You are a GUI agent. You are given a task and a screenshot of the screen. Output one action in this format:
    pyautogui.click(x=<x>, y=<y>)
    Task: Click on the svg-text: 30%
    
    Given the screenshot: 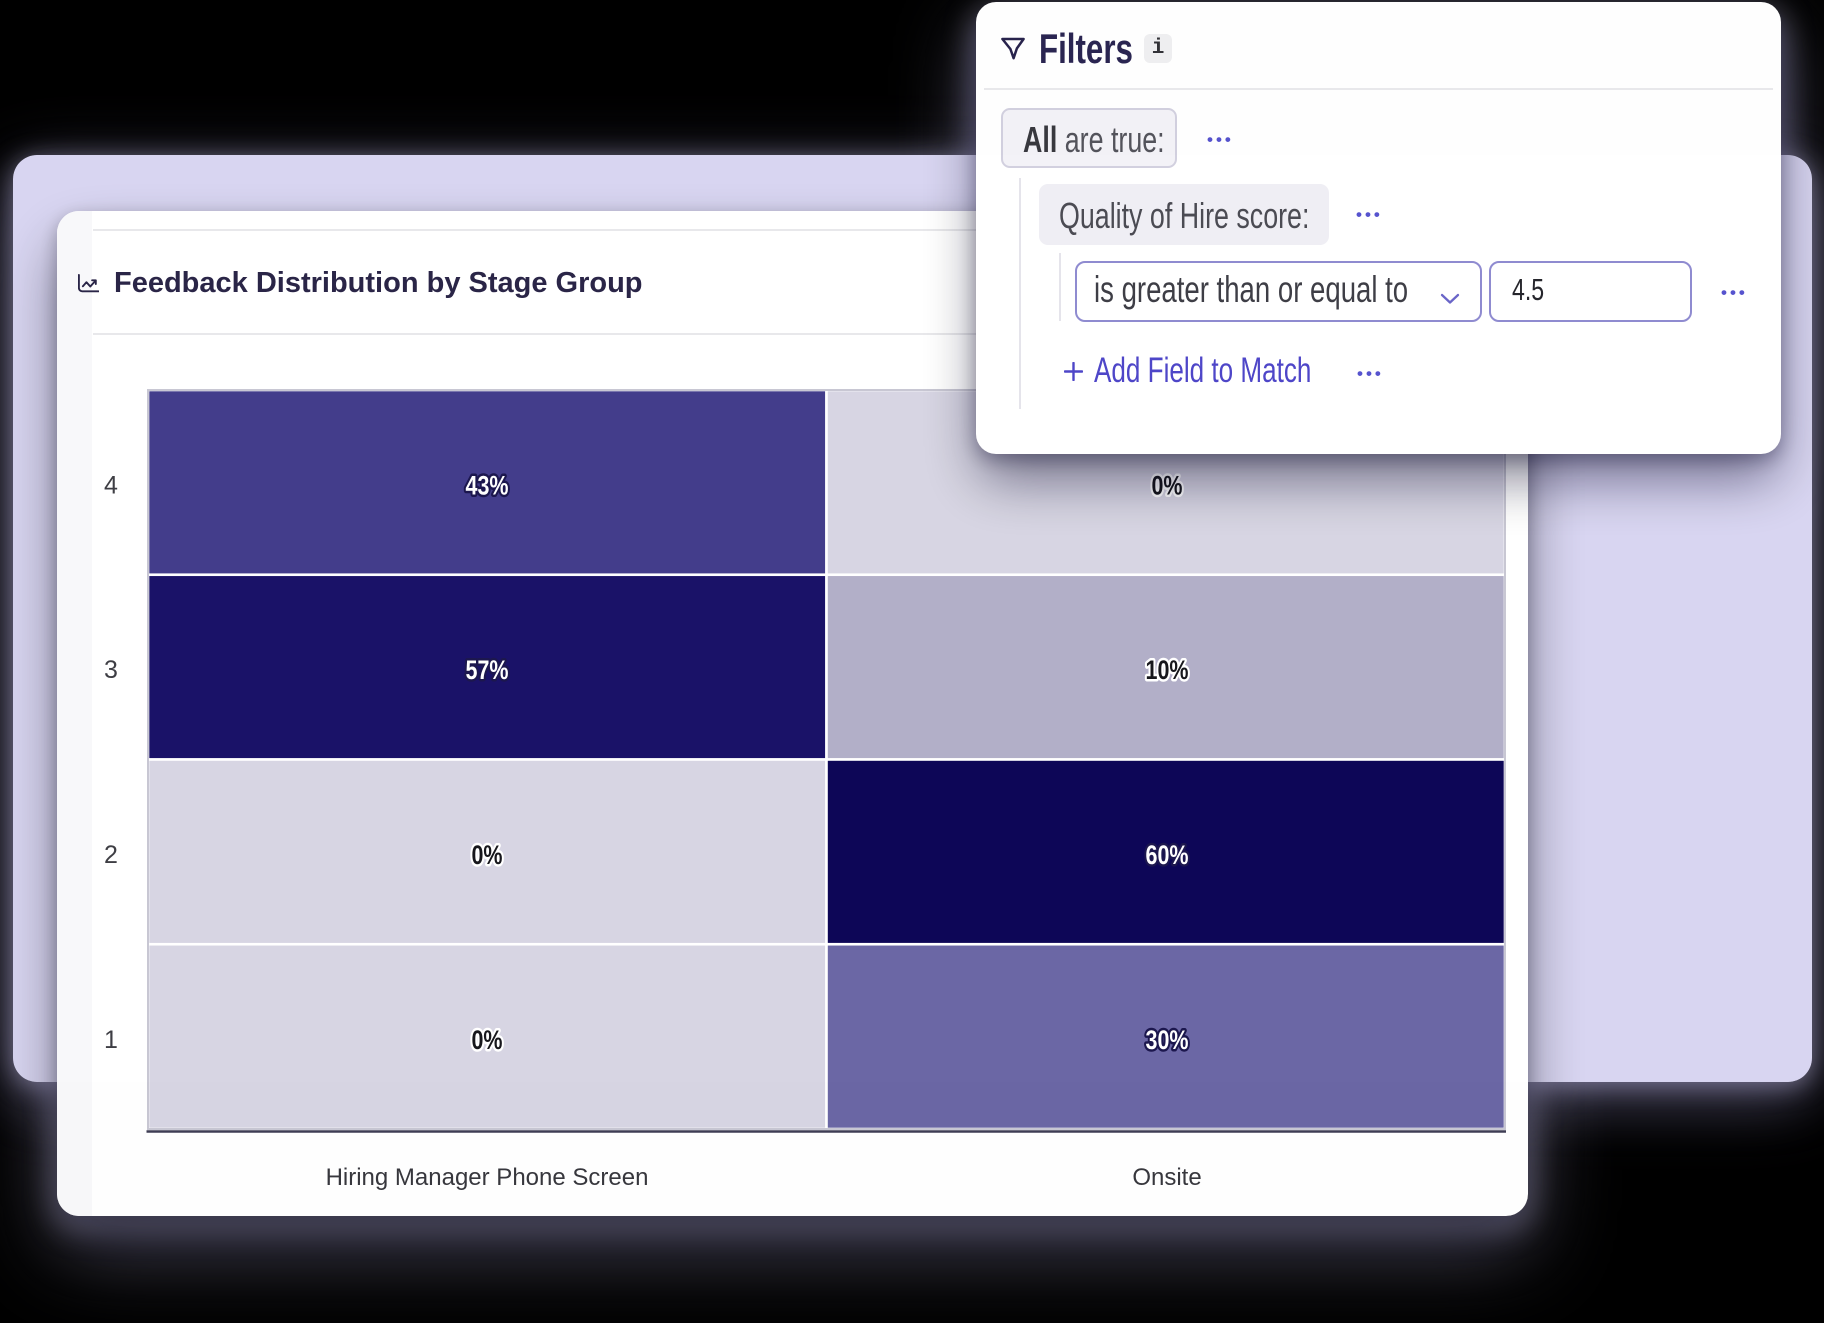 What is the action you would take?
    pyautogui.click(x=1167, y=1040)
    